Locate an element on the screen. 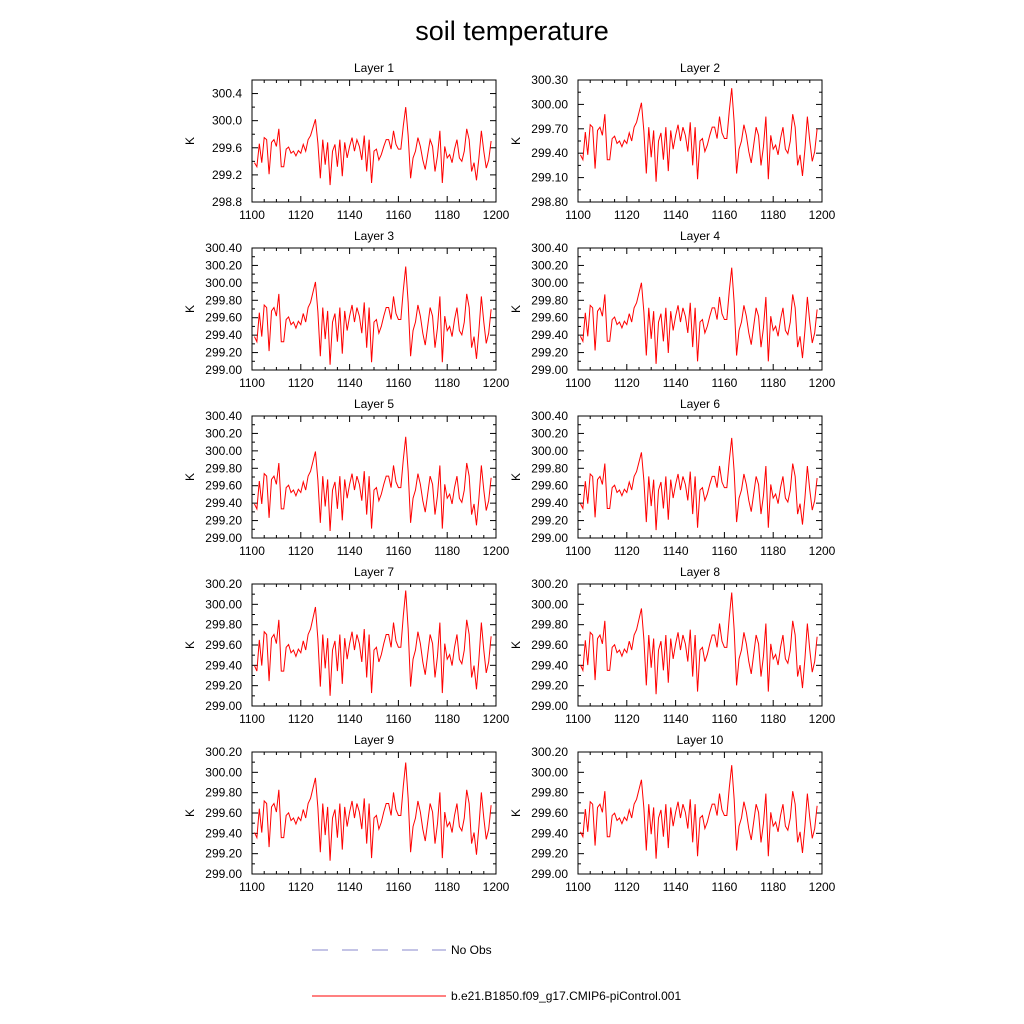  y-tick-label: 300.0 is located at coordinates (227, 121).